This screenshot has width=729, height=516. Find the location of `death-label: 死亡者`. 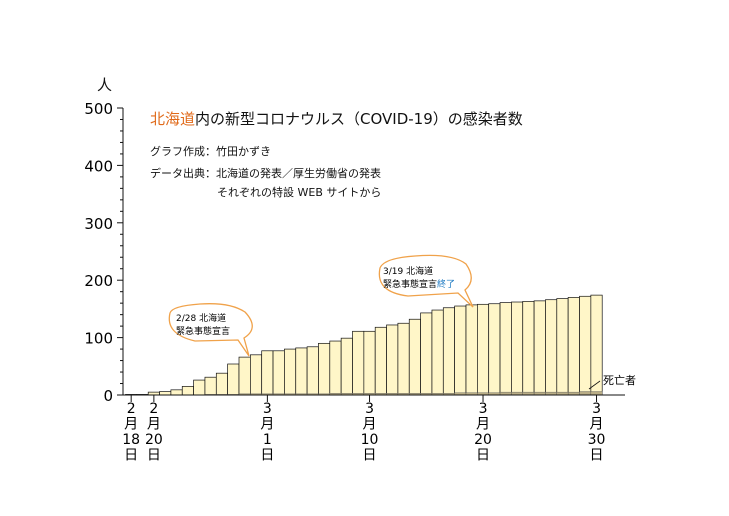

death-label: 死亡者 is located at coordinates (619, 380).